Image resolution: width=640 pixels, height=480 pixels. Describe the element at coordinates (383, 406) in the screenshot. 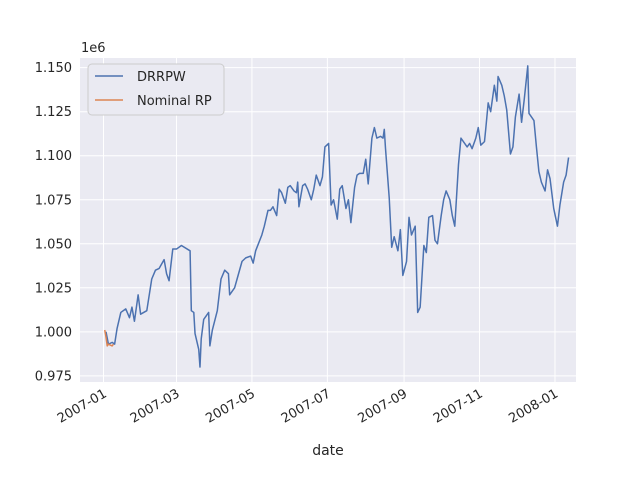

I see `x-tick-label: 2007-09` at that location.